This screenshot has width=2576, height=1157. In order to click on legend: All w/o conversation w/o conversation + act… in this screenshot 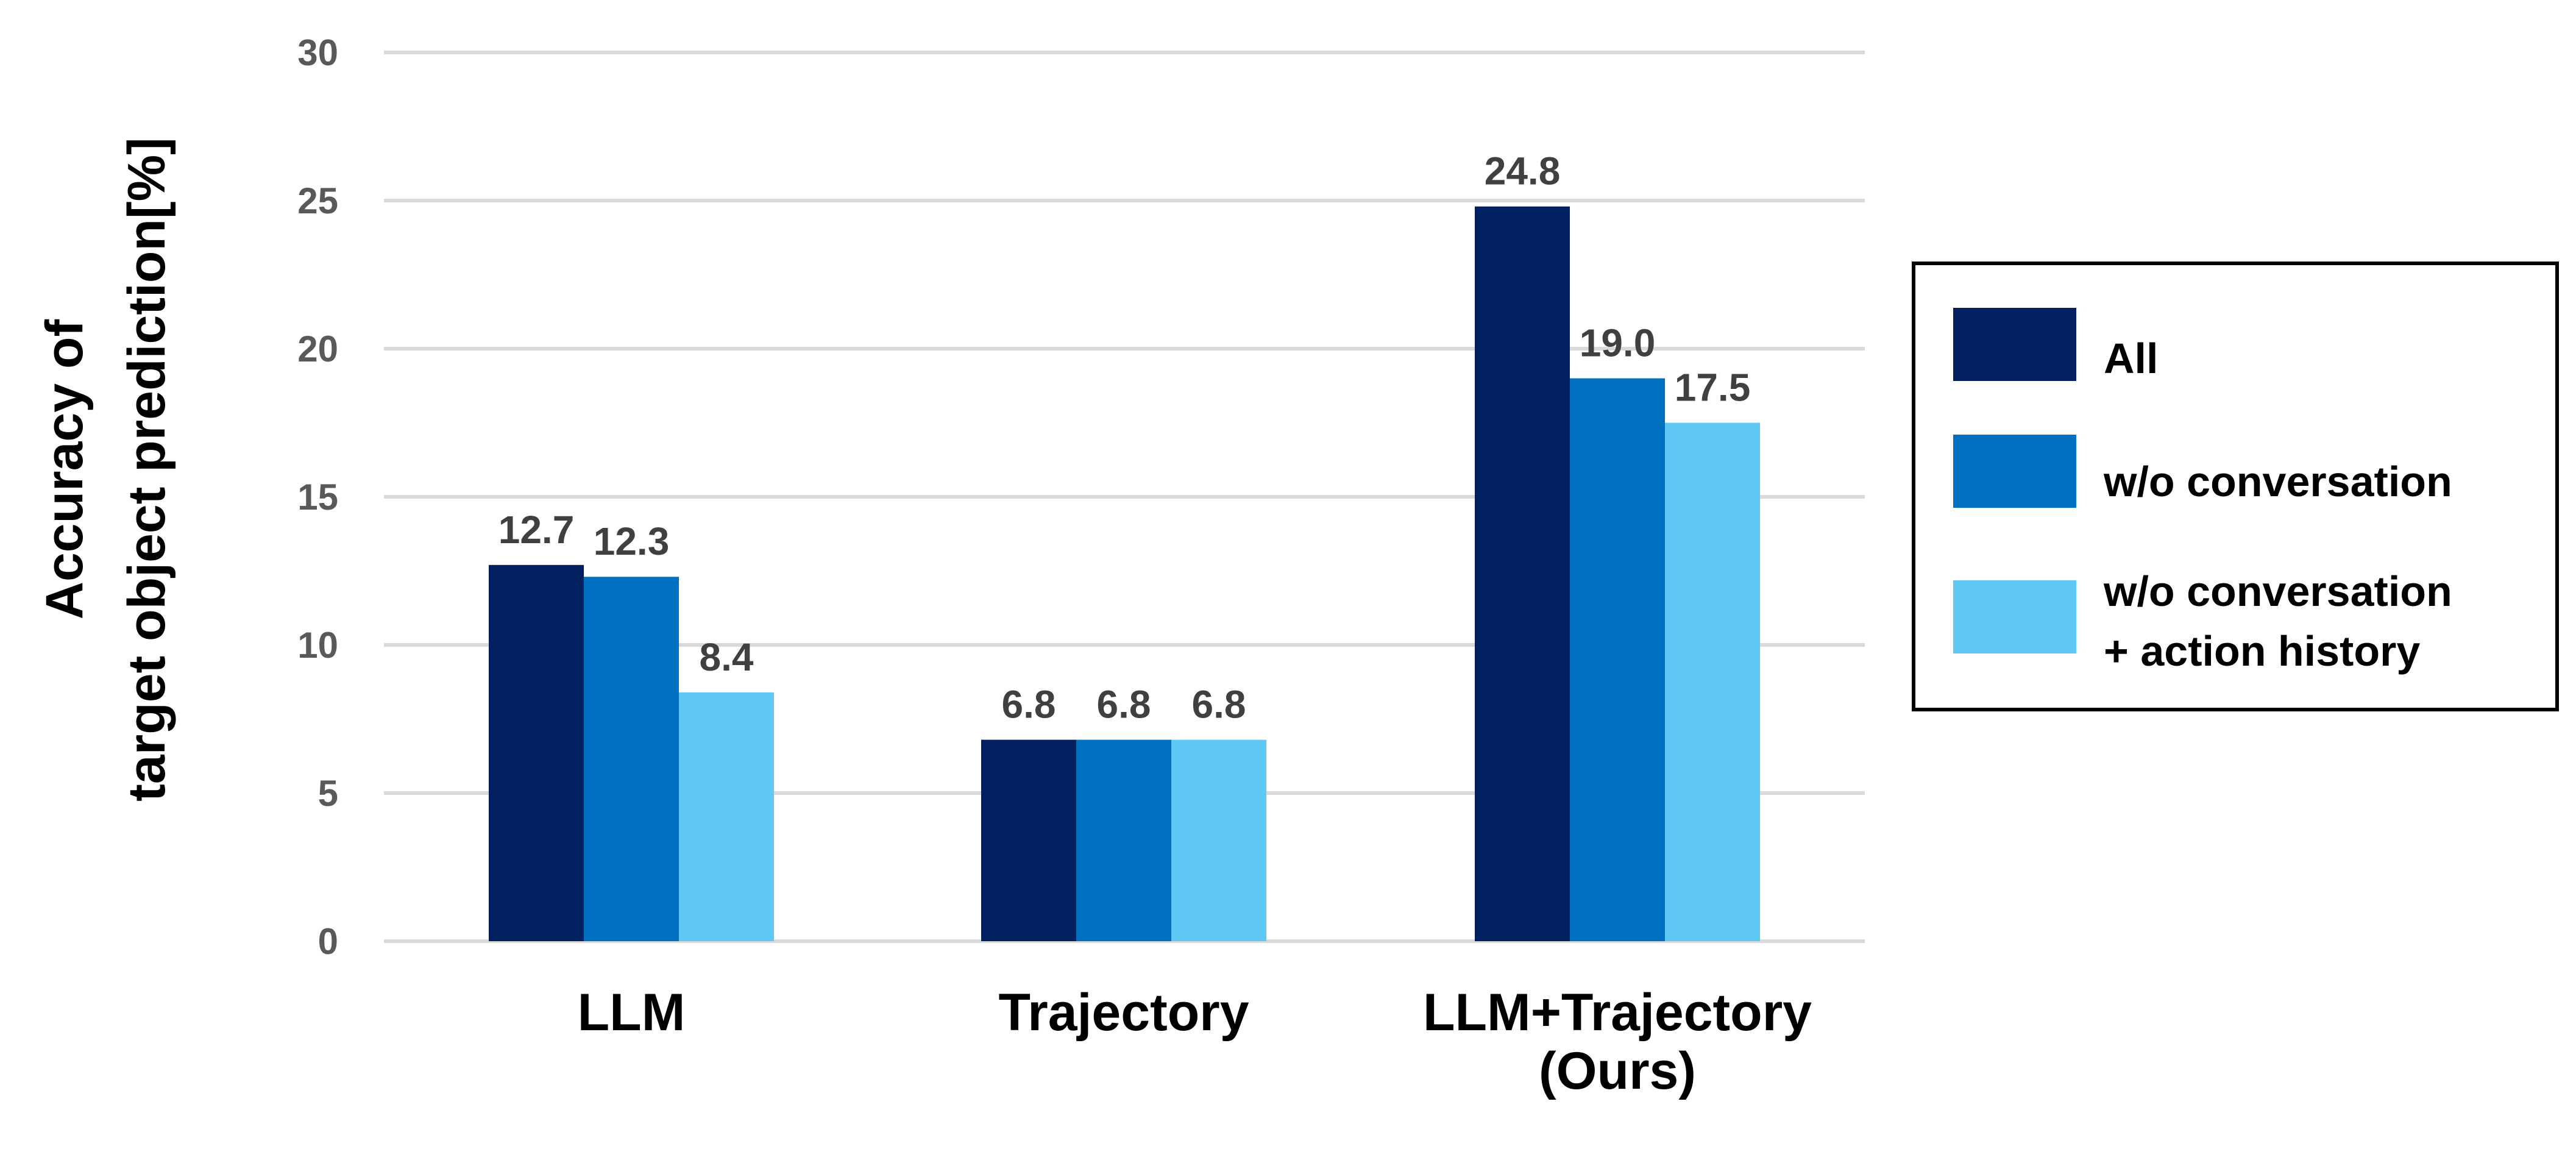, I will do `click(2235, 486)`.